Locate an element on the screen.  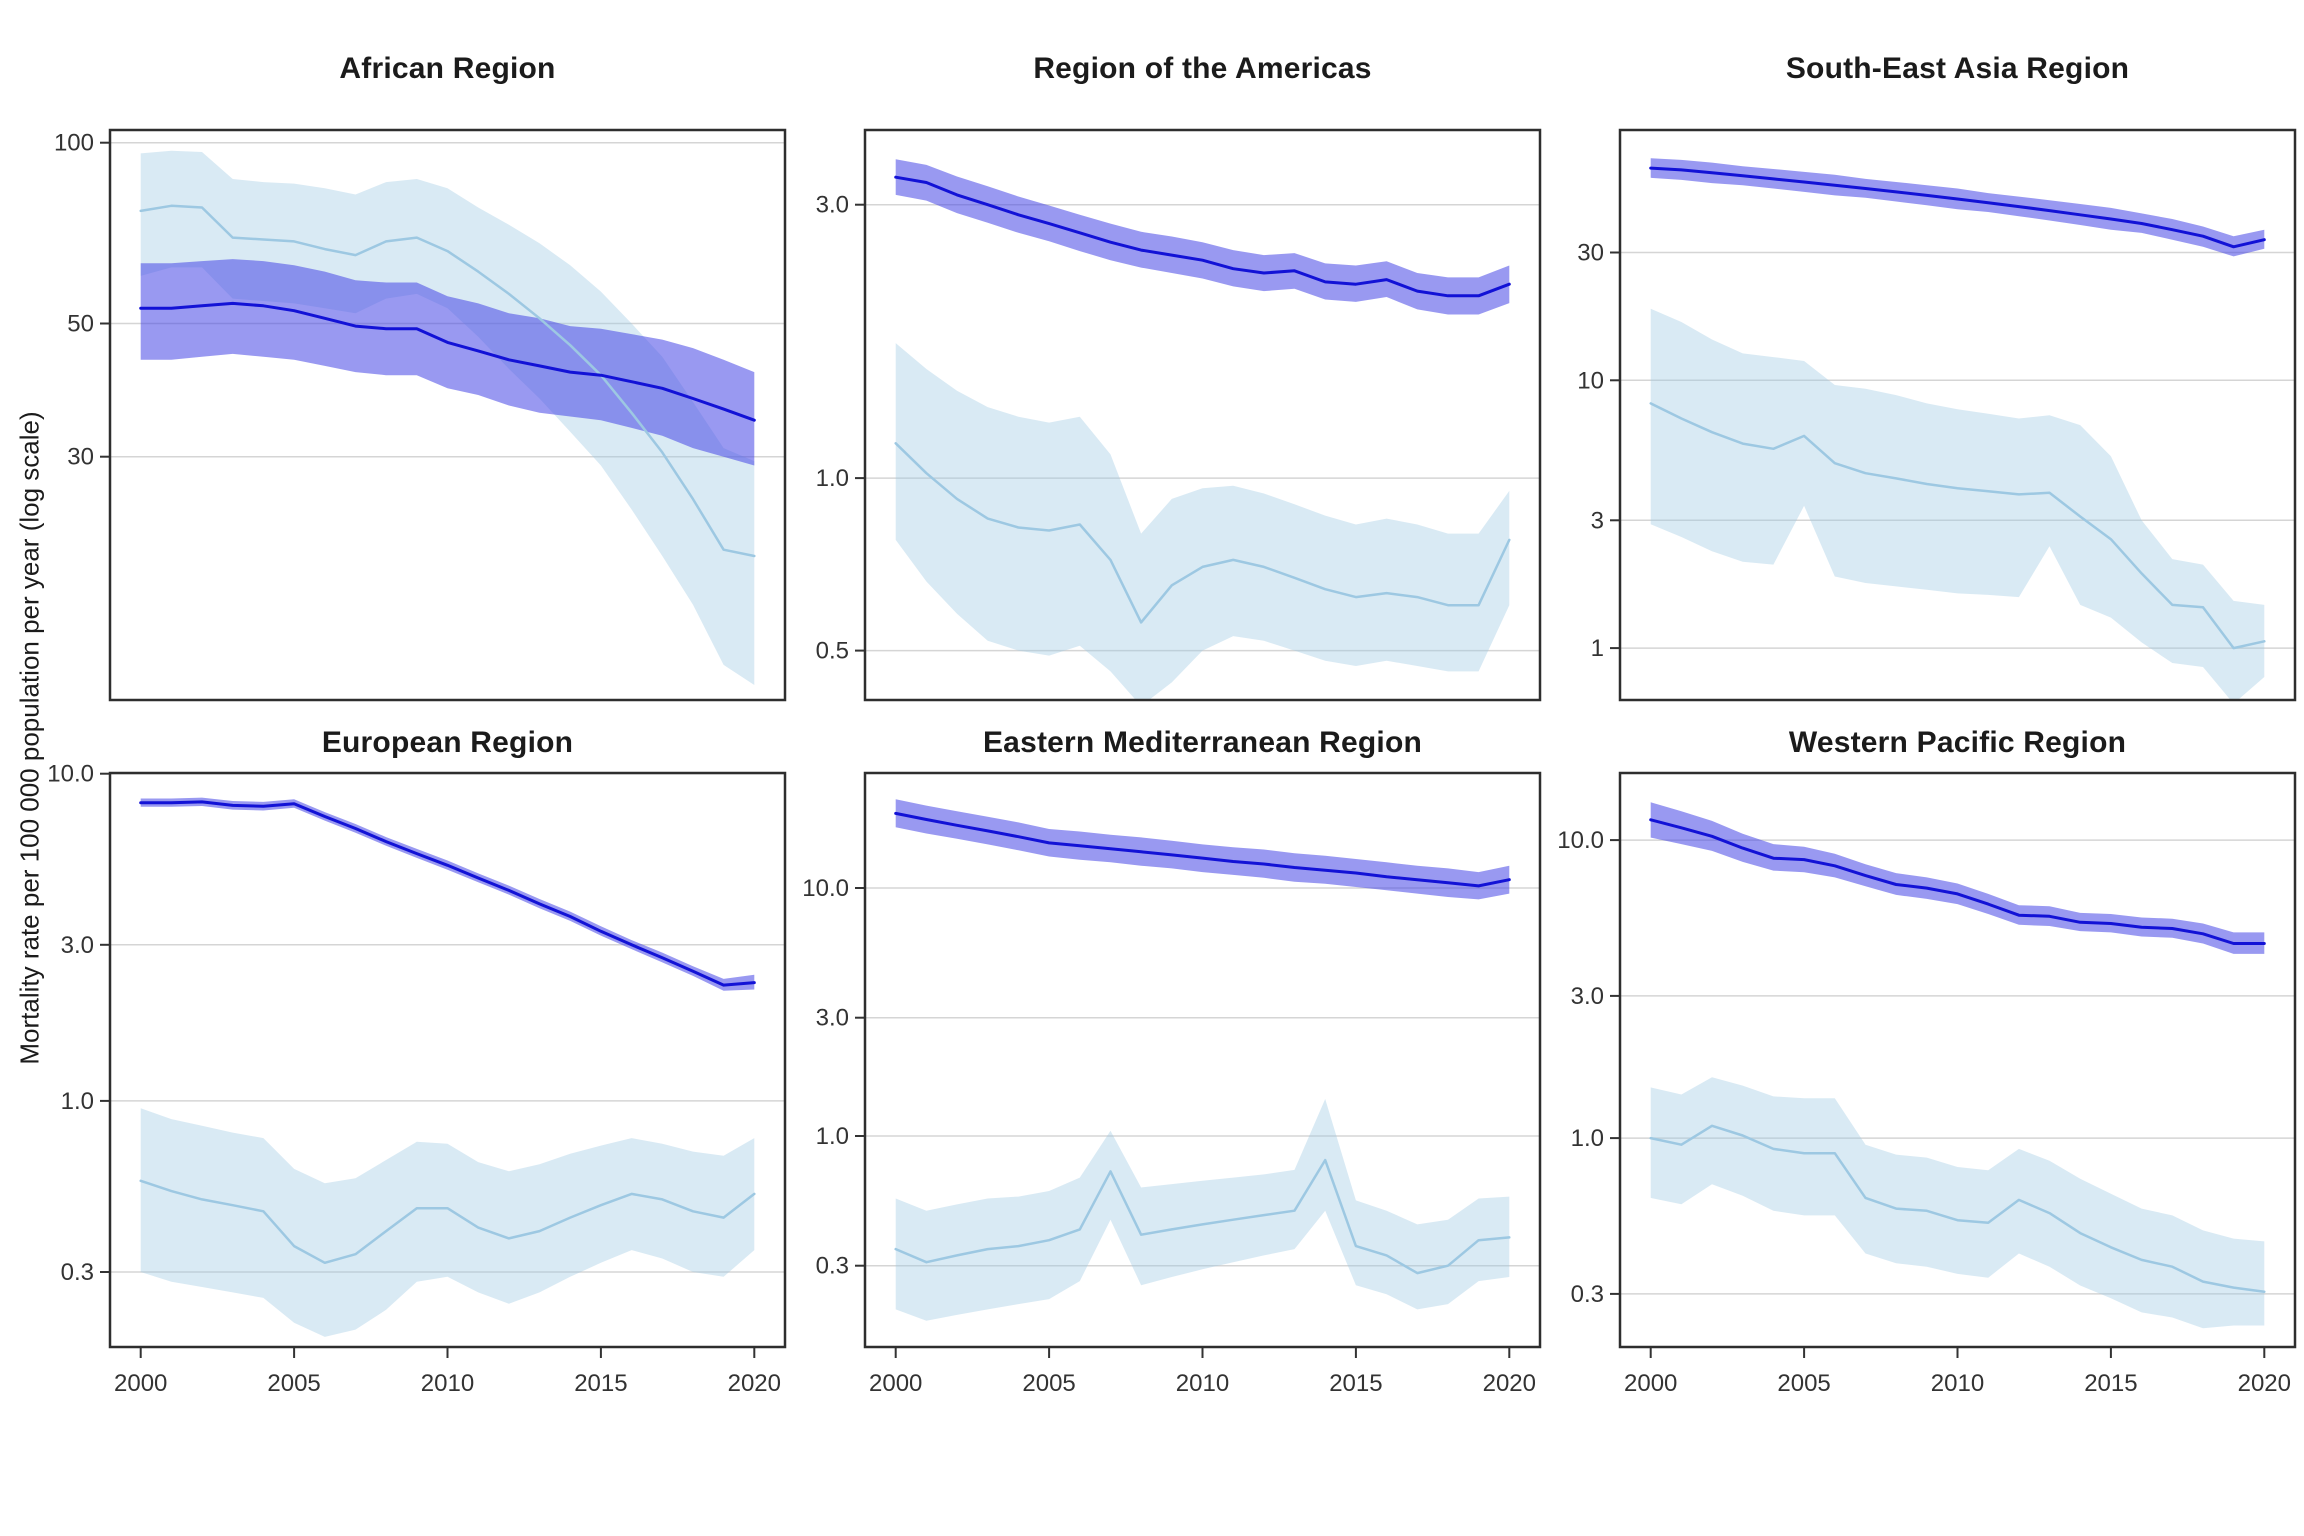
y-tick-label: 1 is located at coordinates (1597, 648).